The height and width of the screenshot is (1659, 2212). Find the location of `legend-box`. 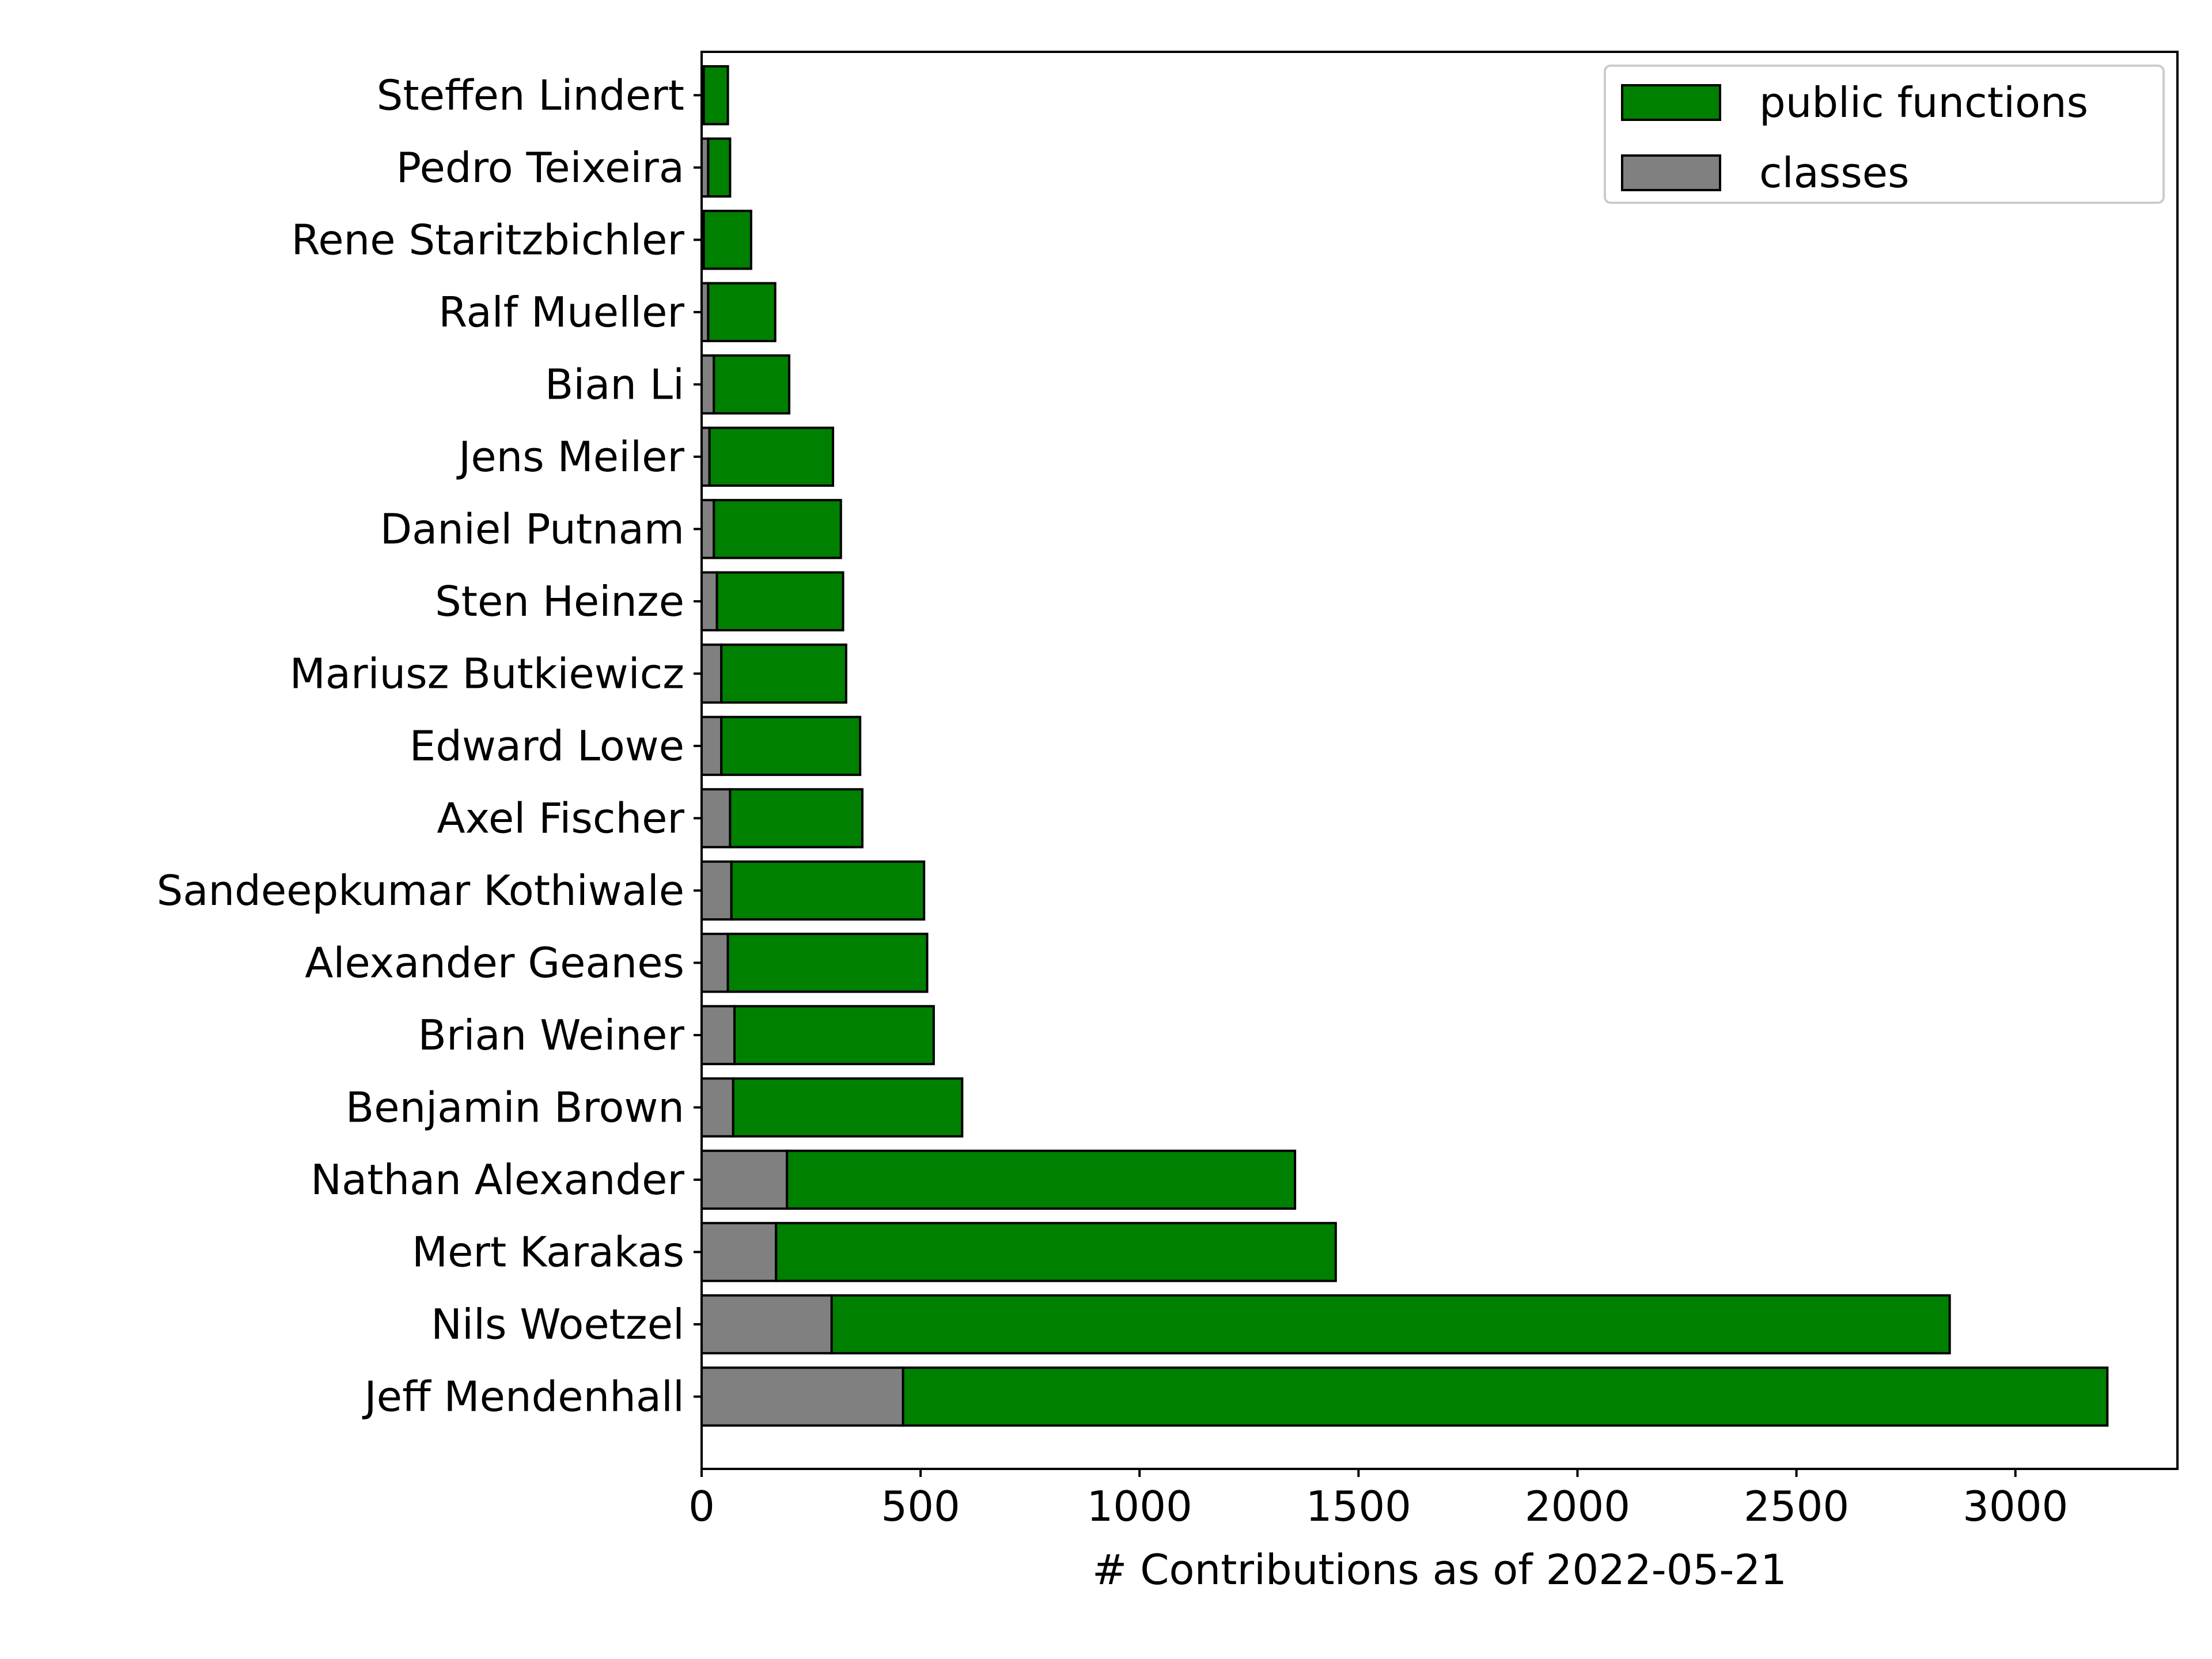

legend-box is located at coordinates (1884, 134).